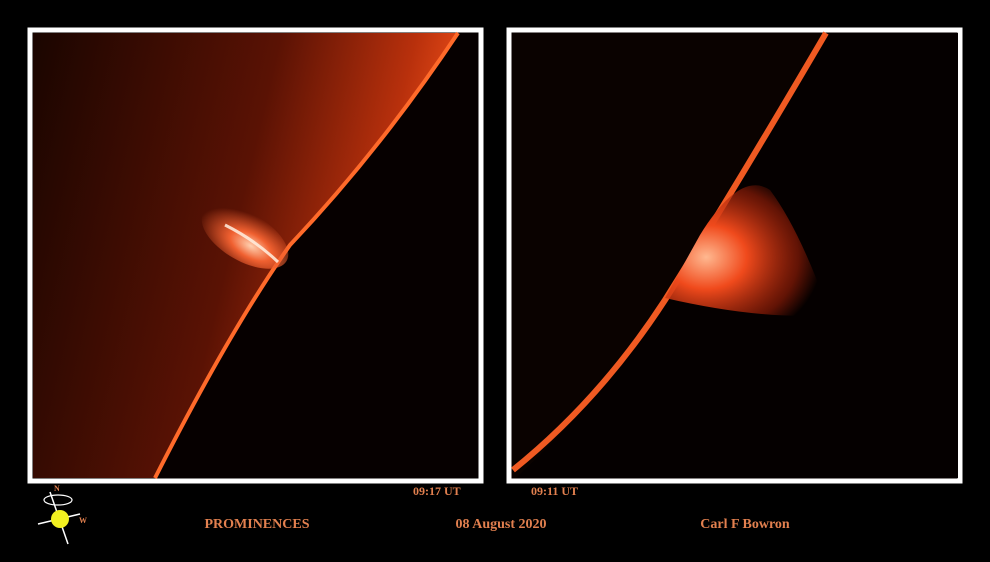 This screenshot has height=562, width=990. I want to click on prominence-core, so click(252, 243).